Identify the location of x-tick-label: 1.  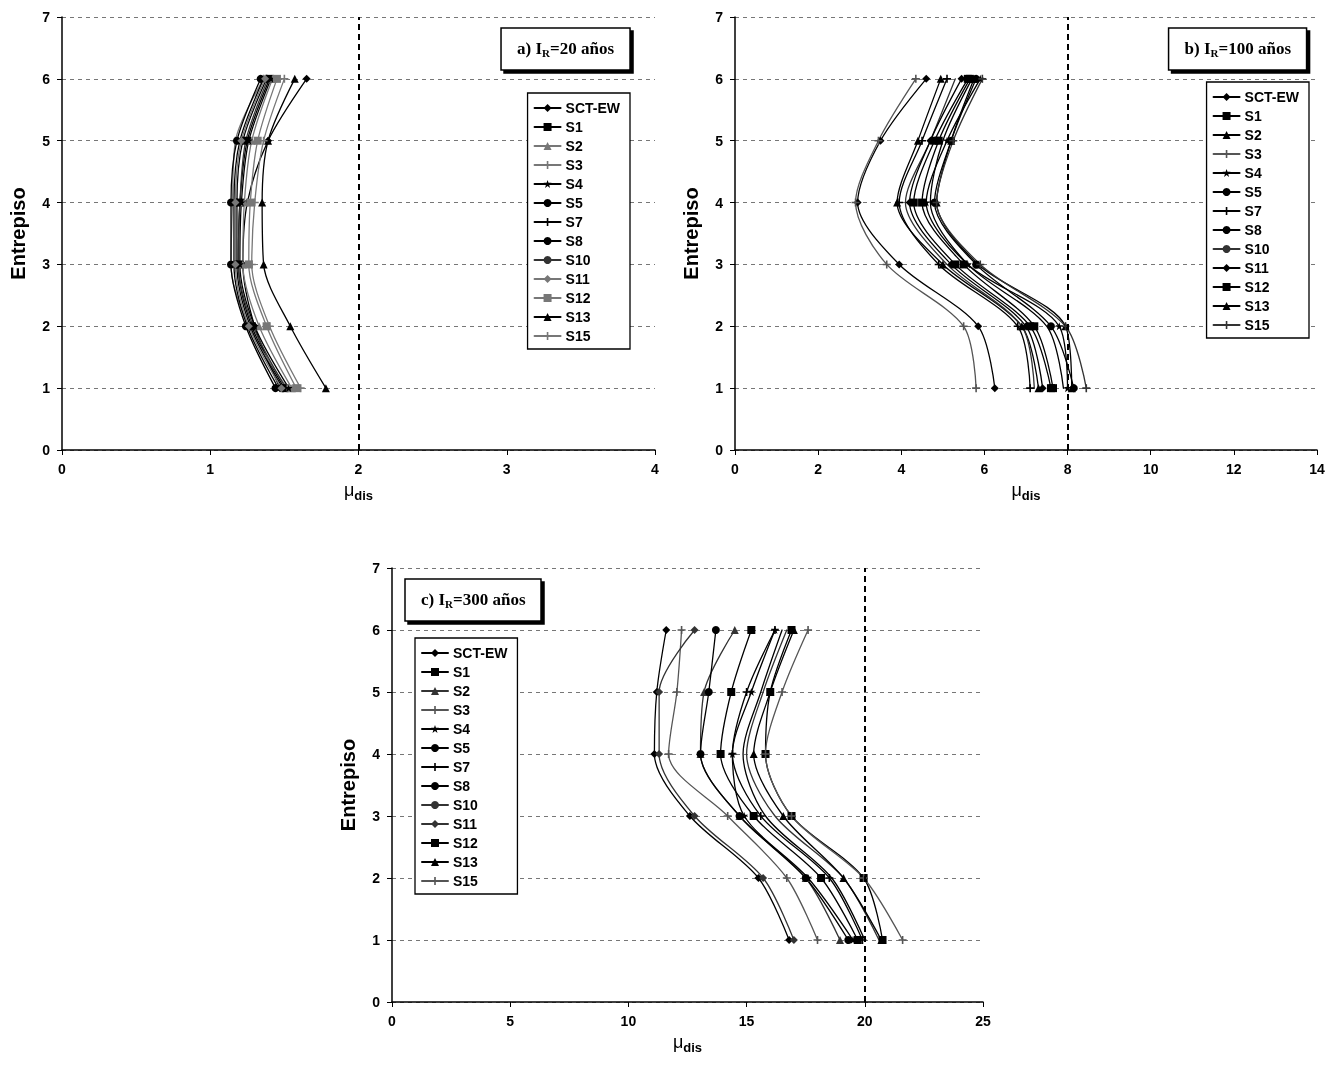
(210, 469).